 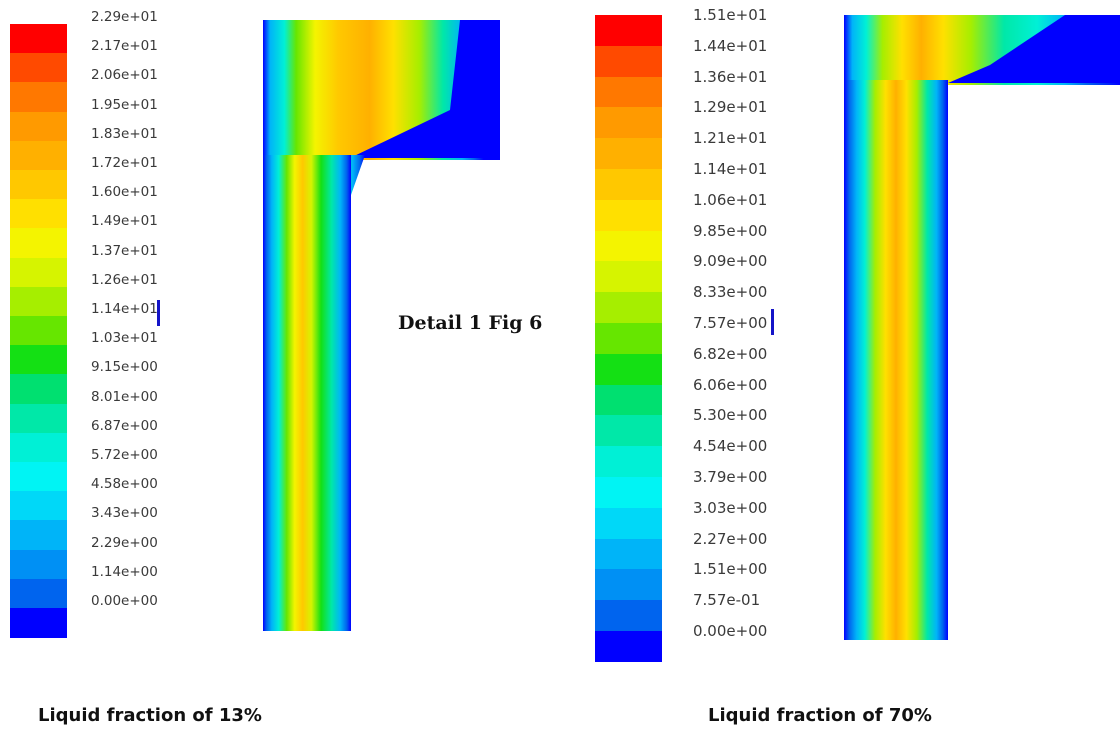 I want to click on colorbar-tick-label: 2.06e+01, so click(x=124, y=75).